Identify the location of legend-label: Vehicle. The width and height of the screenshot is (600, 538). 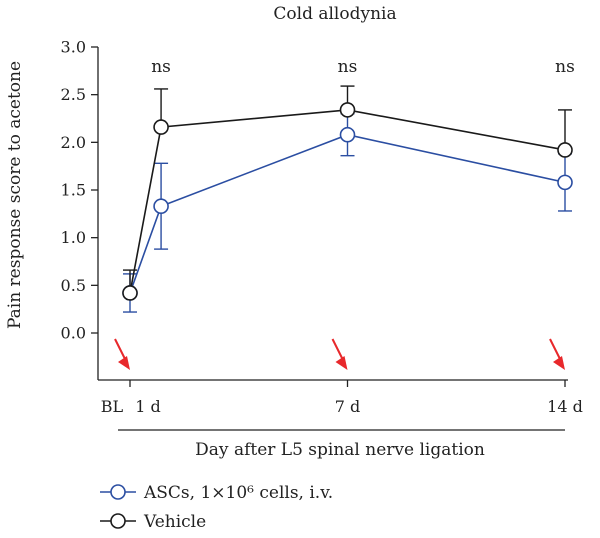
(174, 522).